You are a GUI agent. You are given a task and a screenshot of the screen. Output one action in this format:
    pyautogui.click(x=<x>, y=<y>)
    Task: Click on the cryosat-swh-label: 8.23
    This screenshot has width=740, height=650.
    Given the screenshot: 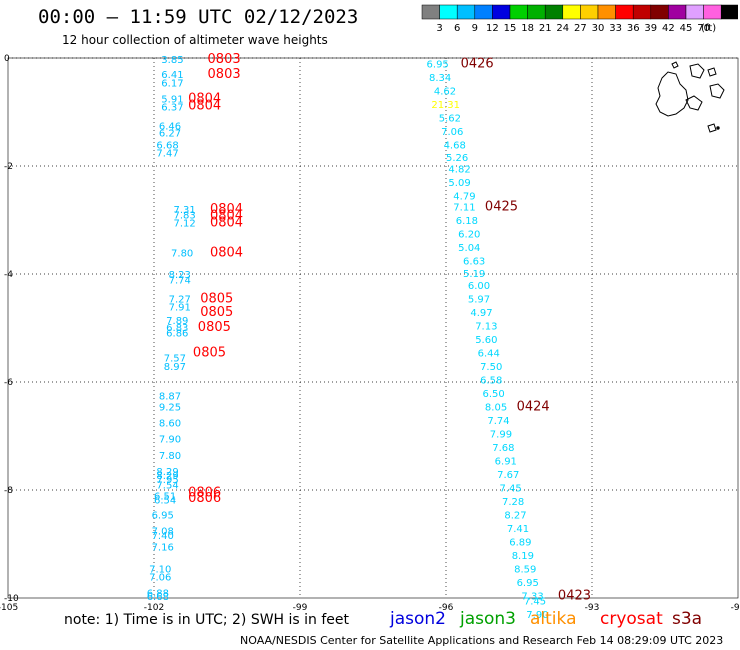 What is the action you would take?
    pyautogui.click(x=180, y=275)
    